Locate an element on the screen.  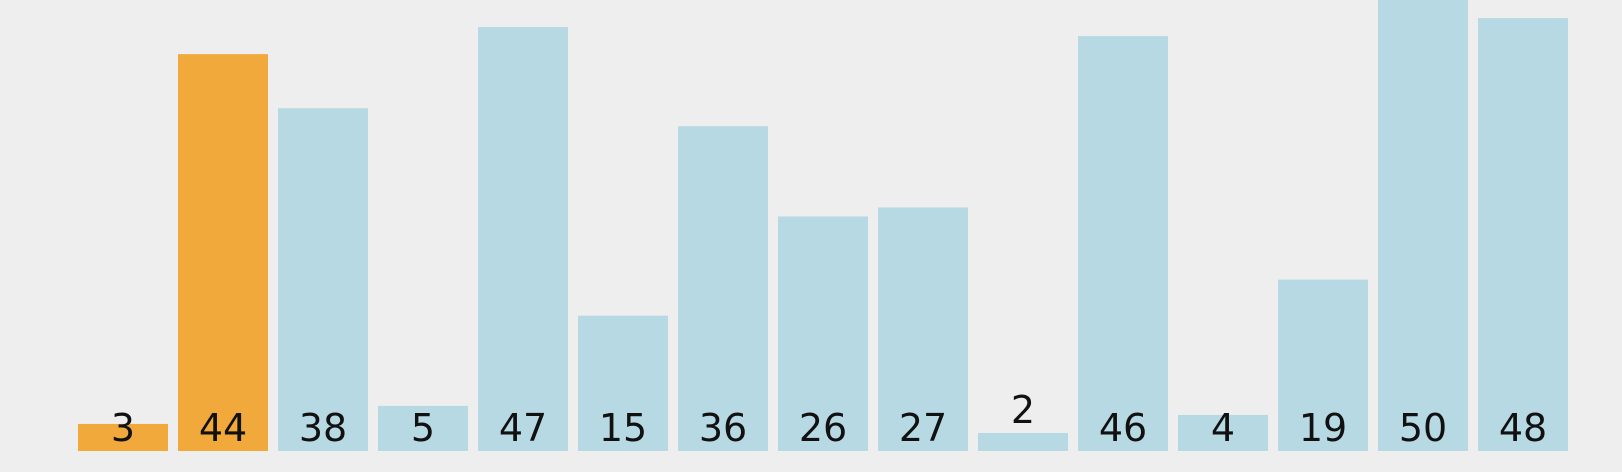
bar-labels-layer: 3 44 38 5 47 15 36 26 27 2 46 4 19 50 48 is located at coordinates (829, 419).